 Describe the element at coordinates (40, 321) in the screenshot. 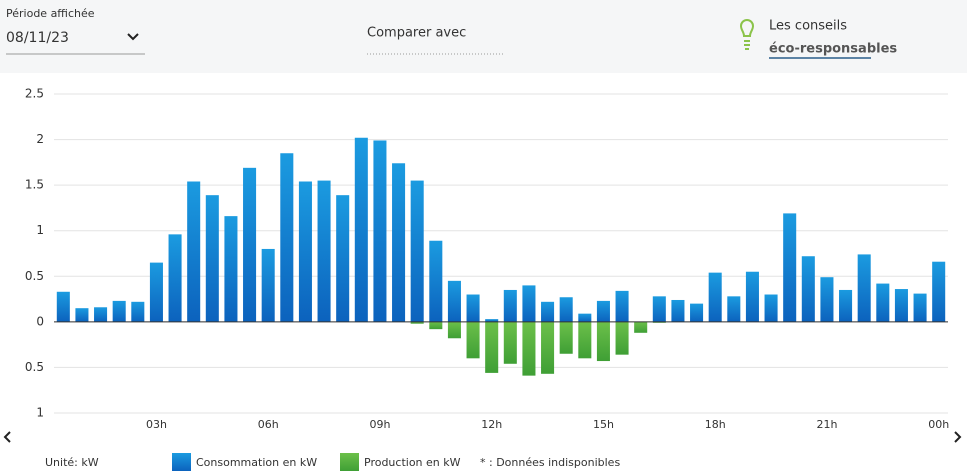

I see `y-tick-label: 0` at that location.